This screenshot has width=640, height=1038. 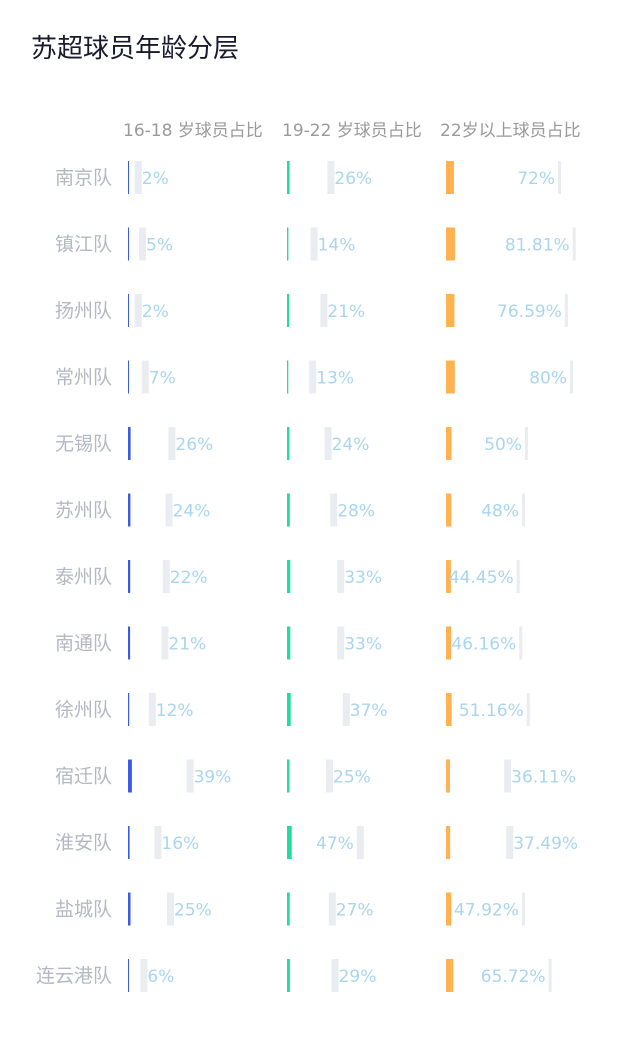 What do you see at coordinates (335, 379) in the screenshot?
I see `data-label: 13%` at bounding box center [335, 379].